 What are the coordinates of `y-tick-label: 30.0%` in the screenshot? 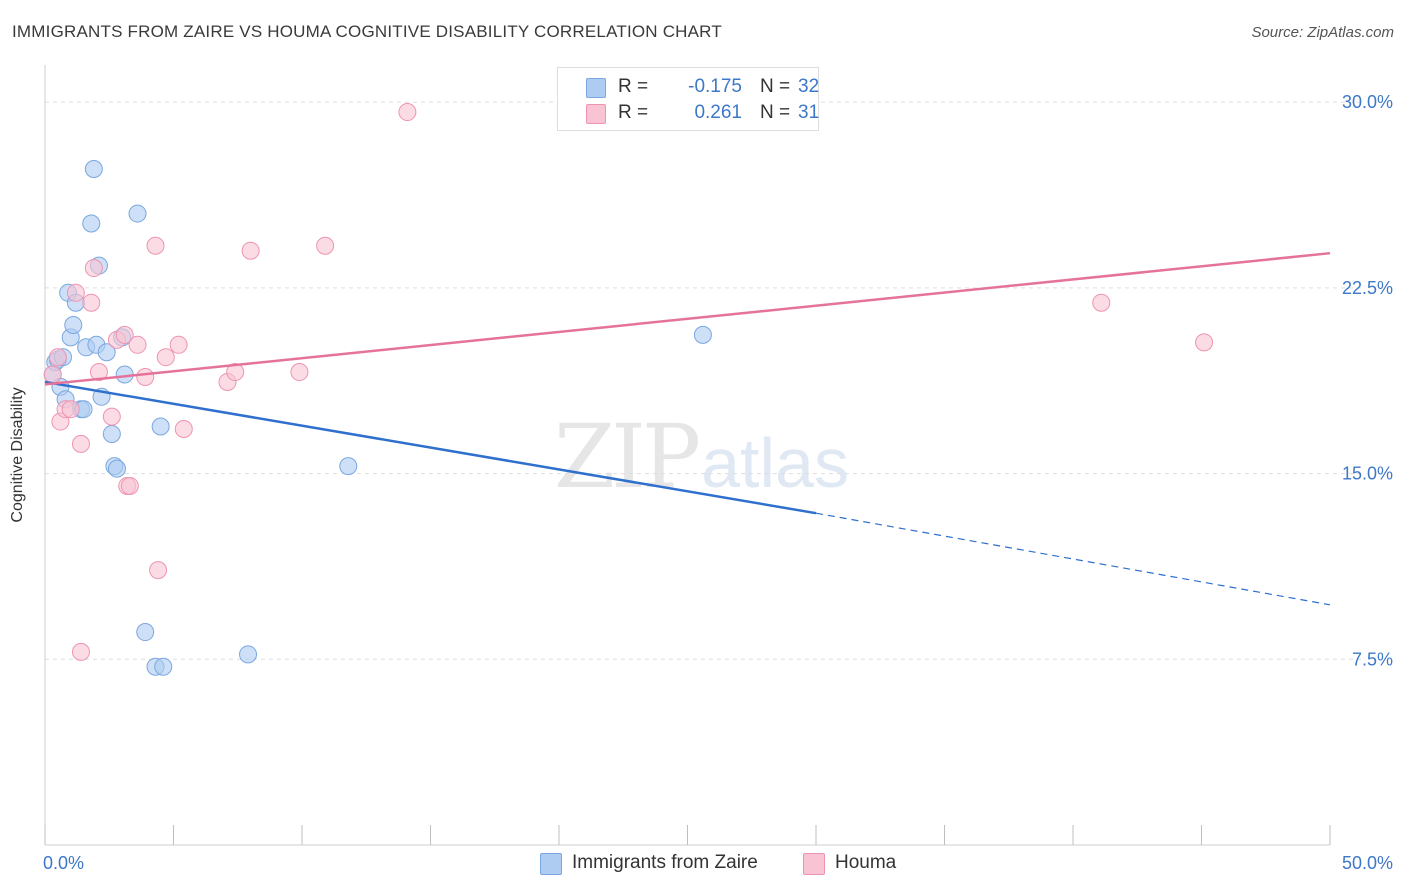 It's located at (1367, 102).